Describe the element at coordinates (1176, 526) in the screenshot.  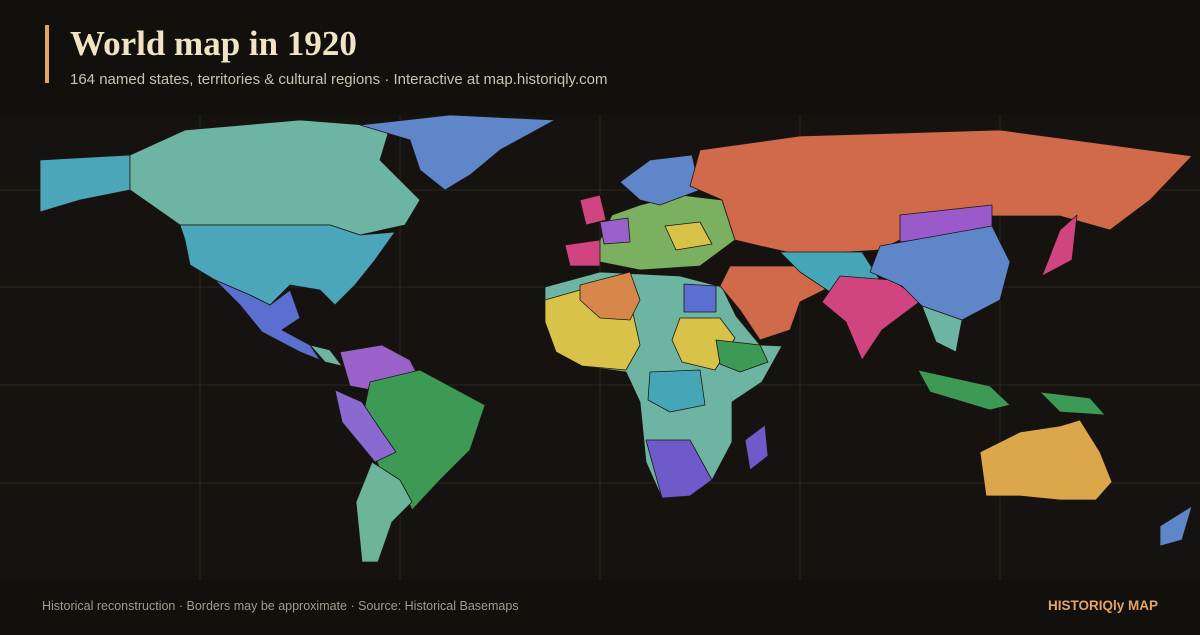
I see `new-zealand` at that location.